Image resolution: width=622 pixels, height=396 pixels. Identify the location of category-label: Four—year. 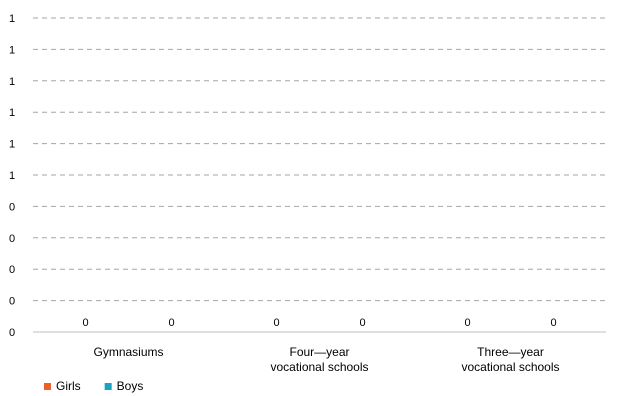
(319, 352).